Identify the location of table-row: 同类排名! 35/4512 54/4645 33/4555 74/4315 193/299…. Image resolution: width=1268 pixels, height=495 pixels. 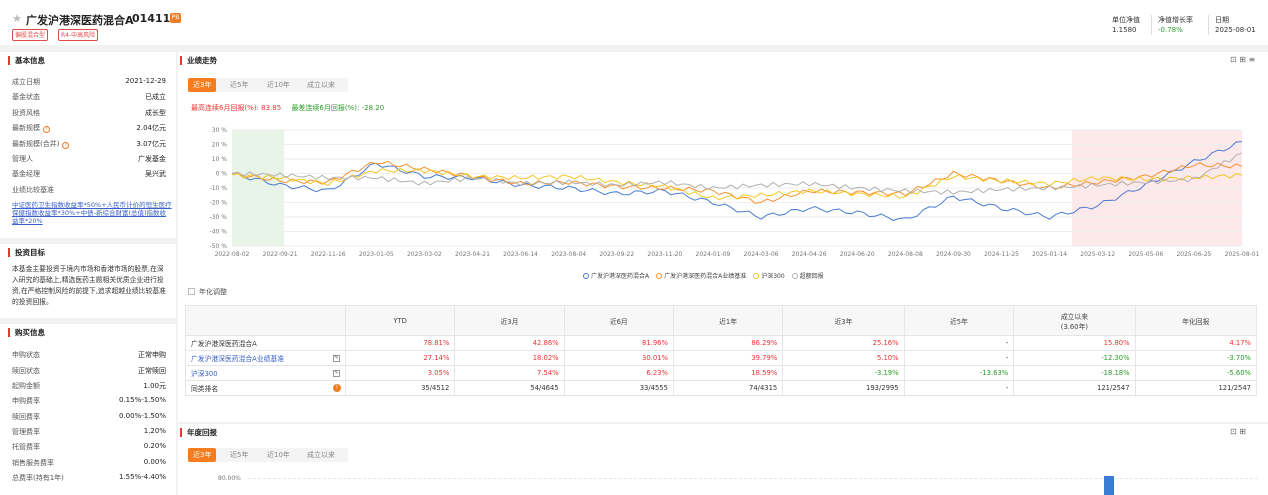
(721, 388).